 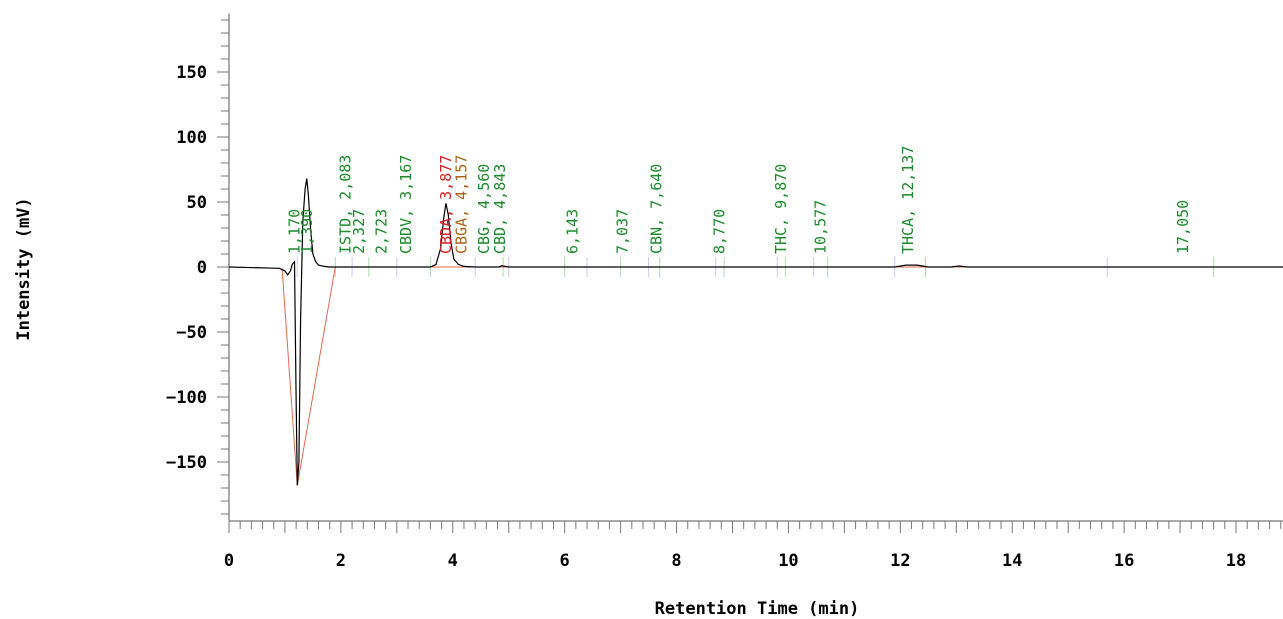 I want to click on x-axis: 0 2 4 6 8 10 12 14 16 18, so click(x=753, y=545).